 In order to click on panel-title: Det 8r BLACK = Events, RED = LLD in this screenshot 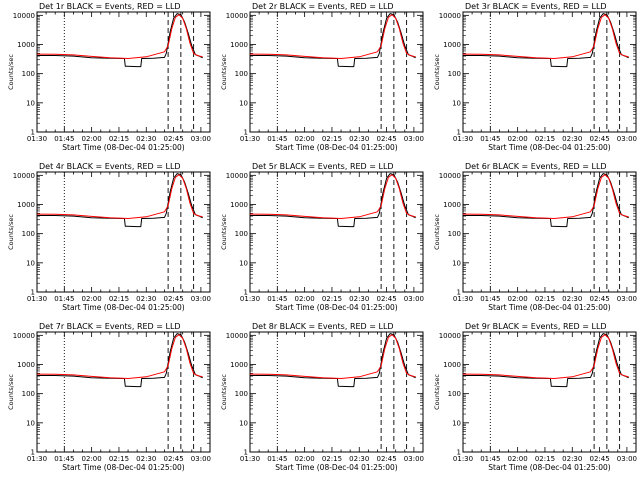, I will do `click(323, 326)`.